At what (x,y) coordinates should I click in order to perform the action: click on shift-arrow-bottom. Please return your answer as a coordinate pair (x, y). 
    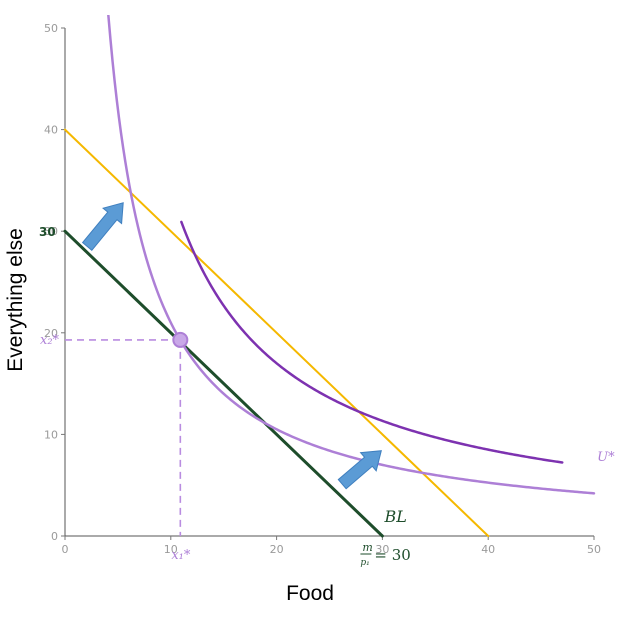
    Looking at the image, I should click on (359, 470).